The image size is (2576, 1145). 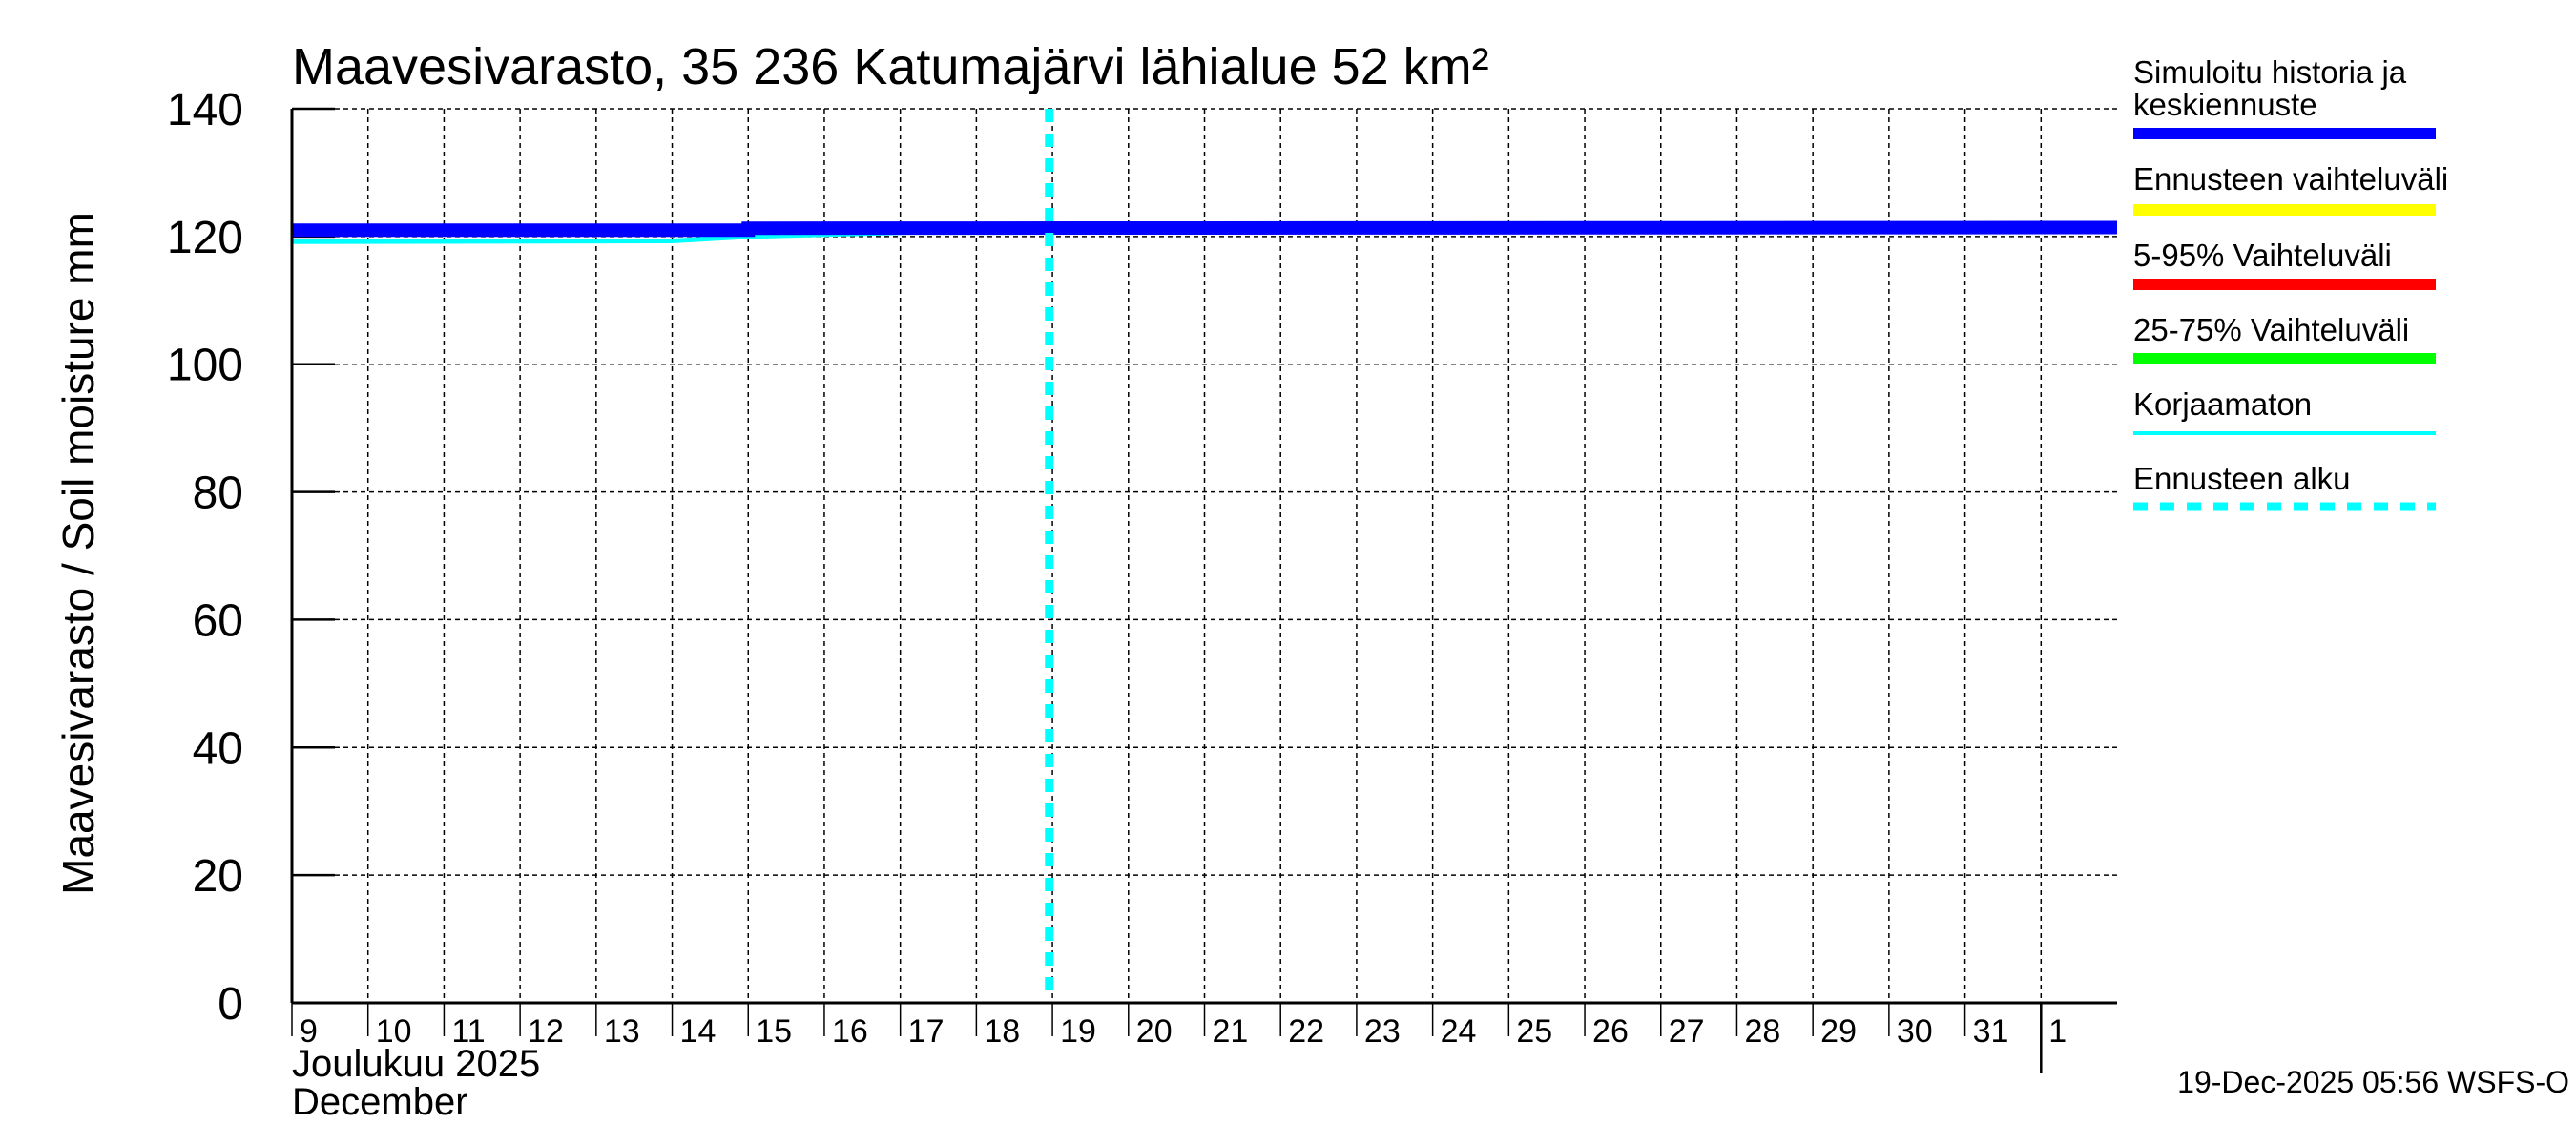 I want to click on x-tick-label: 30, so click(x=1915, y=1031).